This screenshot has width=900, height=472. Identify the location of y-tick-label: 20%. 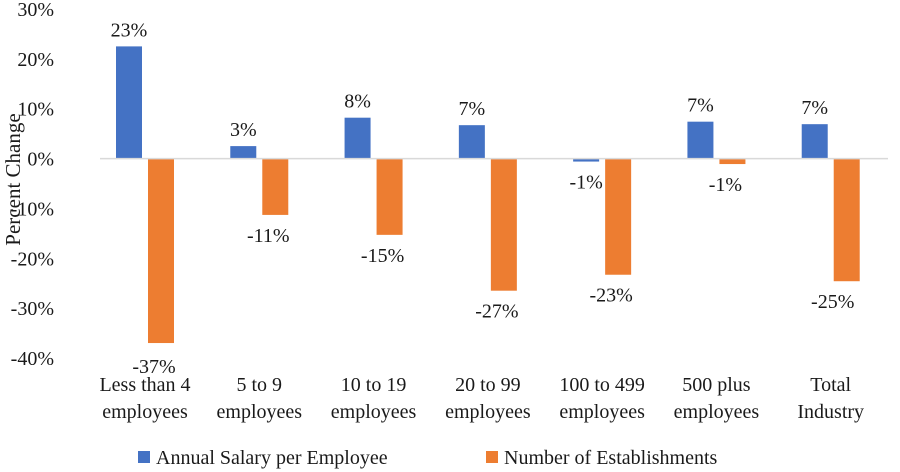
(35, 60).